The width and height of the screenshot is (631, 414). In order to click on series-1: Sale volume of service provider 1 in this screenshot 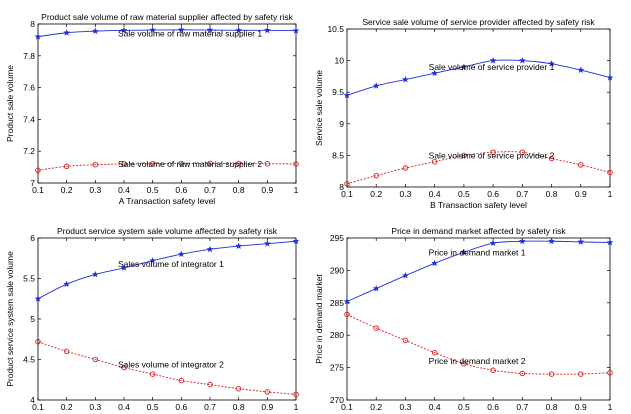, I will do `click(478, 77)`.